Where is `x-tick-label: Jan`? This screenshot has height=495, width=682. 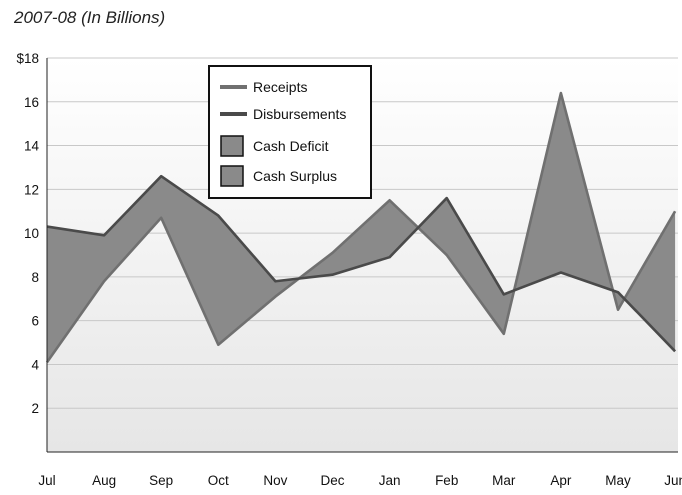 x-tick-label: Jan is located at coordinates (390, 480).